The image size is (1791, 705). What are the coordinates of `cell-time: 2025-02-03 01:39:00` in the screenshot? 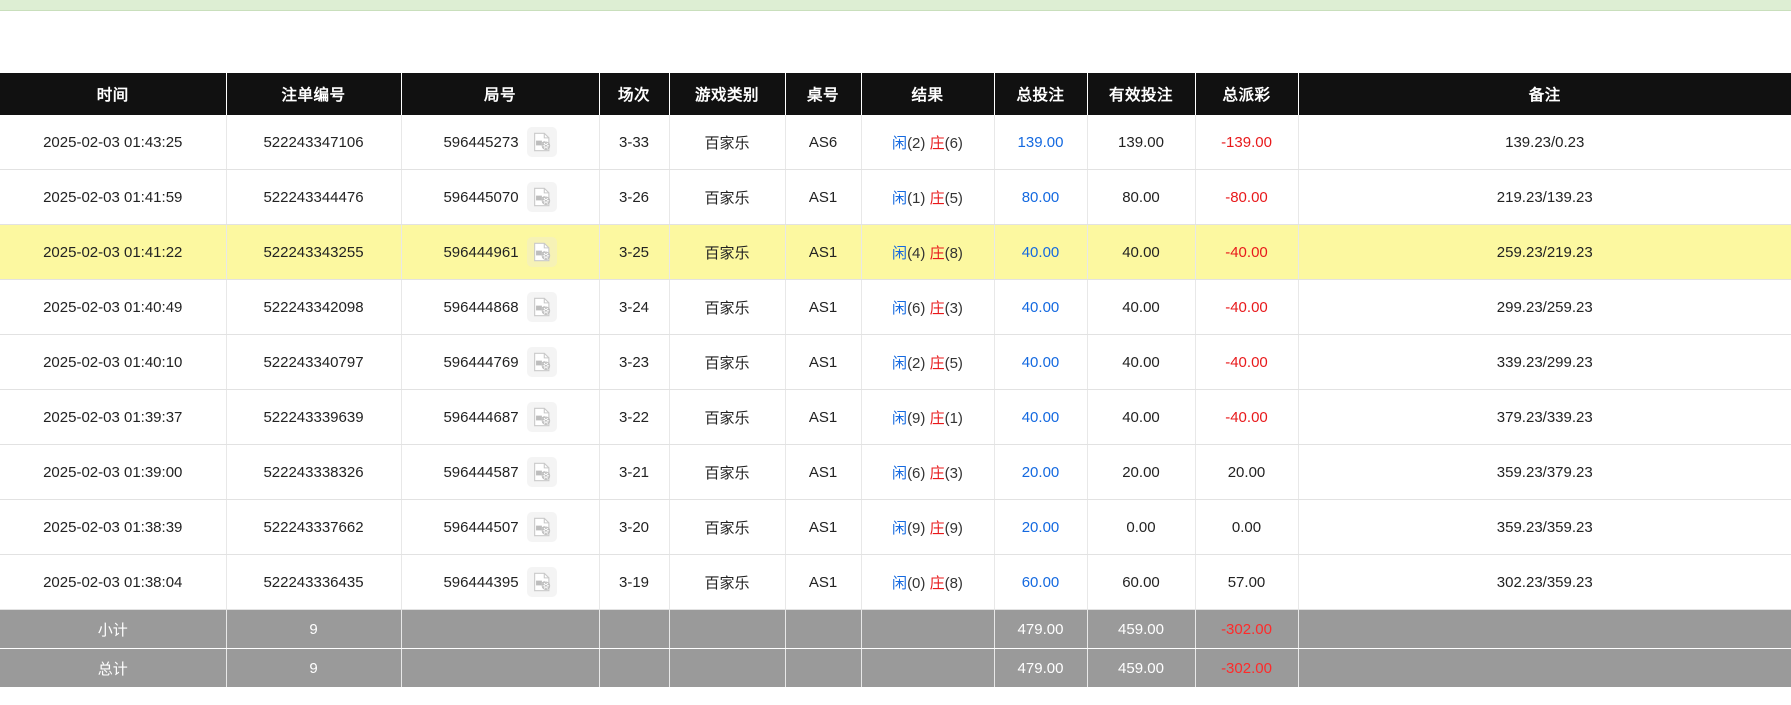 It's located at (113, 472).